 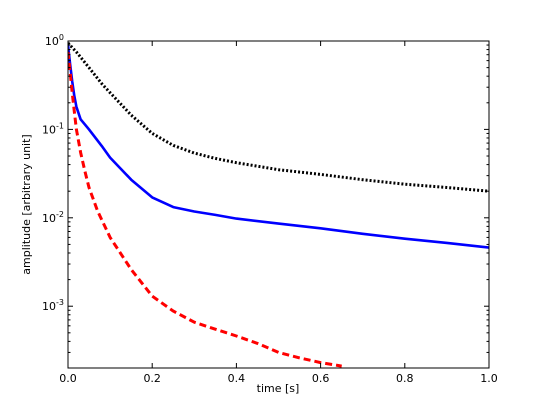 What do you see at coordinates (405, 378) in the screenshot?
I see `x-tick-label: 0.8` at bounding box center [405, 378].